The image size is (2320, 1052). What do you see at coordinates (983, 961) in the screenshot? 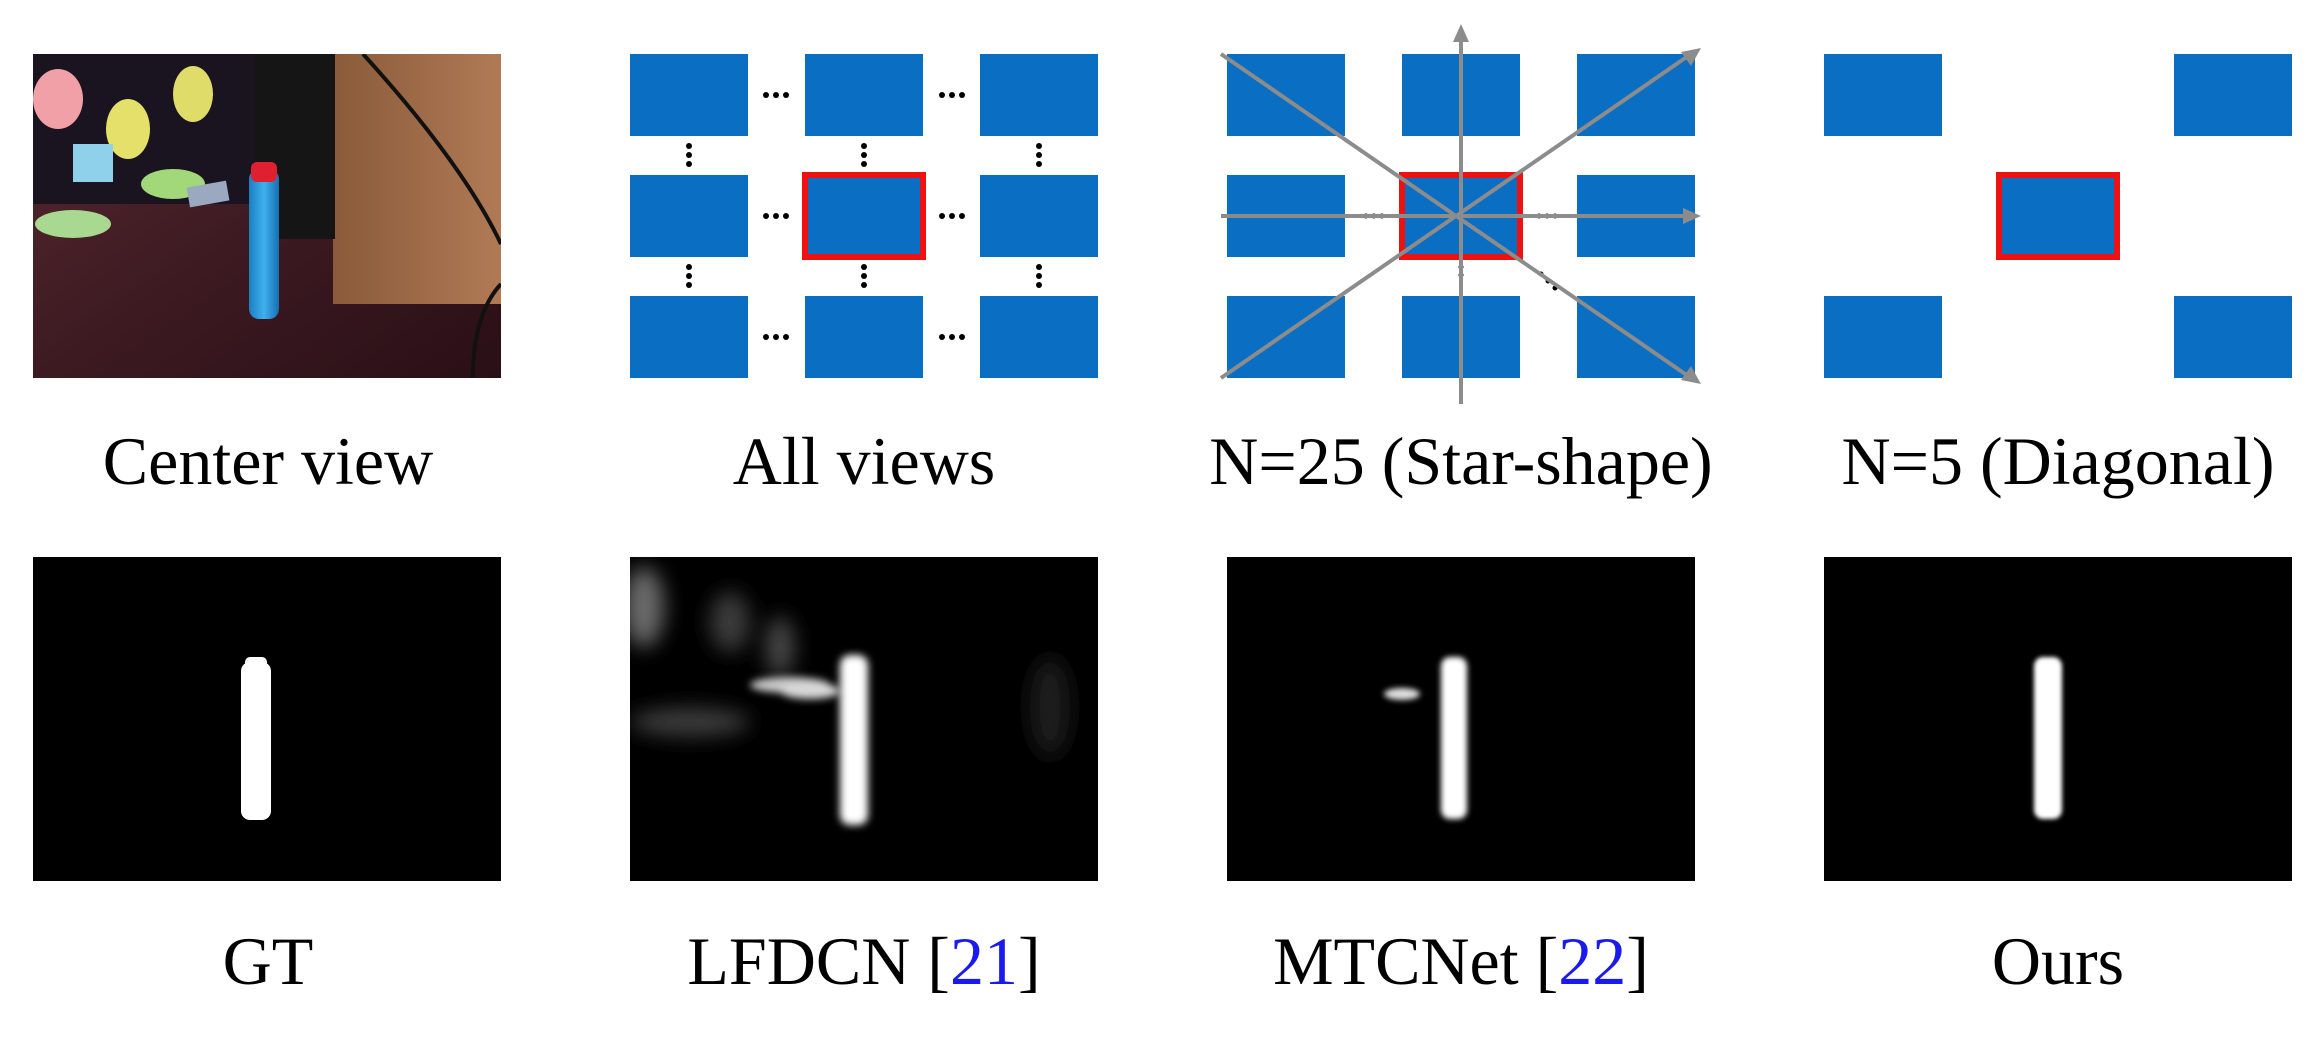
I see `citation-link-21: 21` at bounding box center [983, 961].